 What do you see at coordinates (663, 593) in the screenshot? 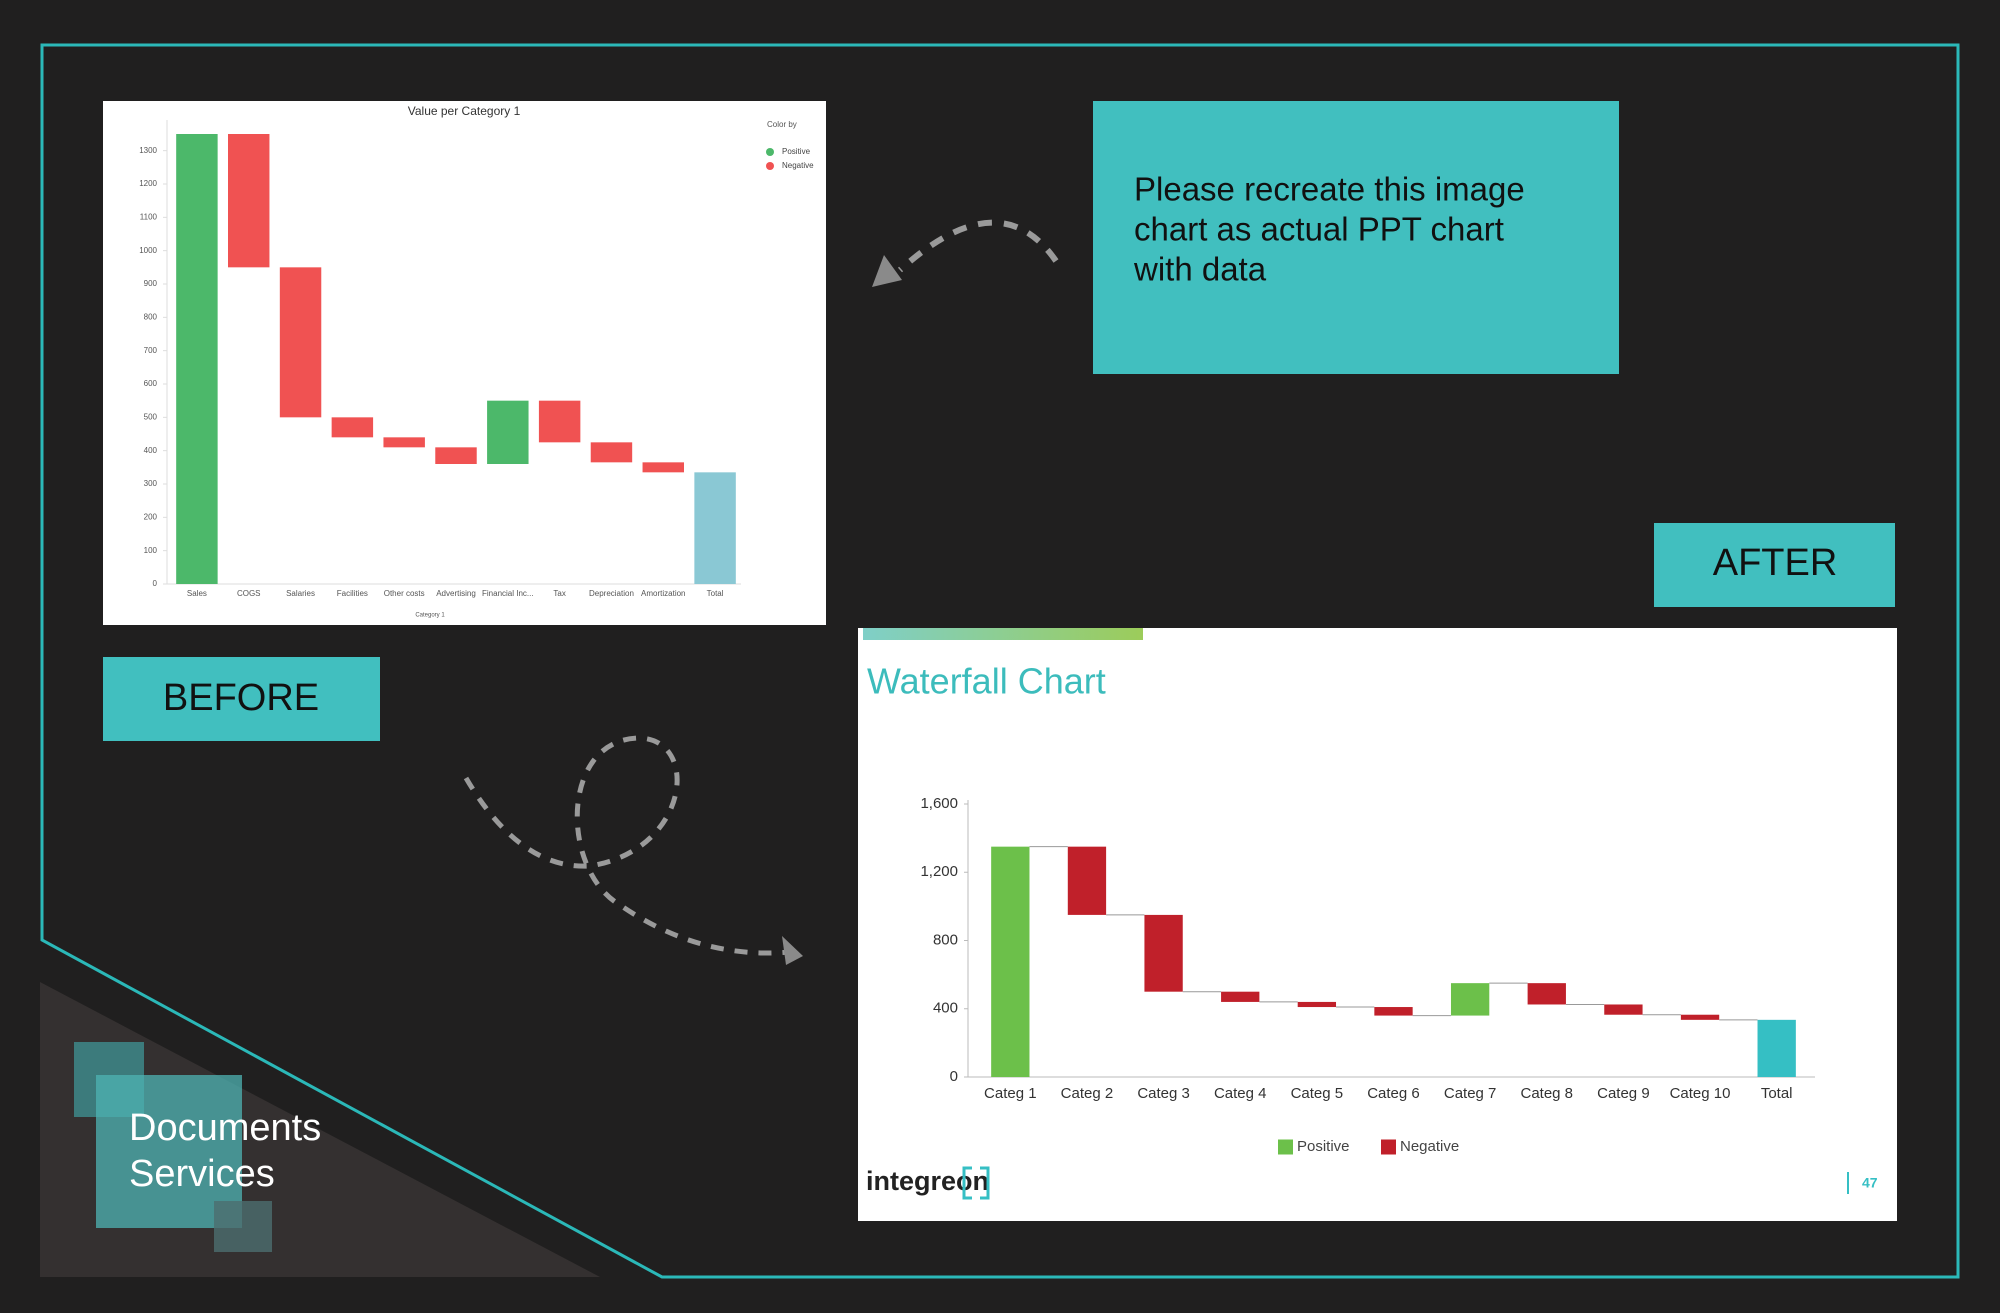
I see `x-tick-label: Amortization` at bounding box center [663, 593].